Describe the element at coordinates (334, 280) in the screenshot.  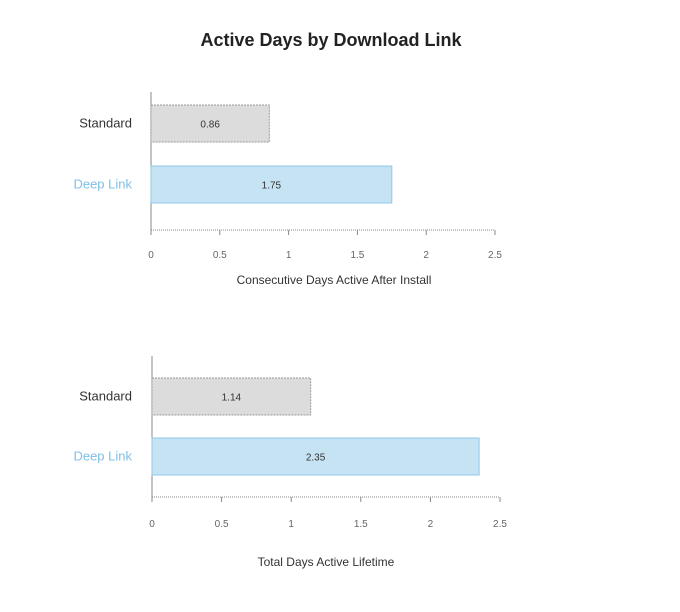
I see `x-axis-title: Consecutive Days Active After Install` at that location.